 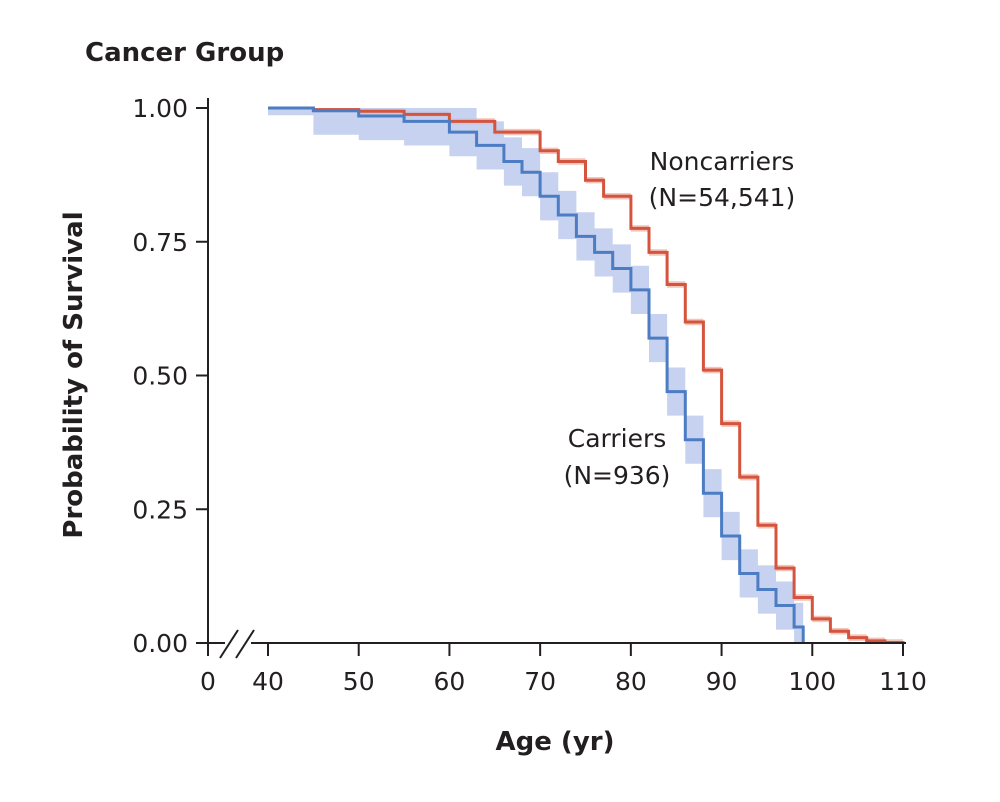 I want to click on x-tick-label: 40, so click(x=268, y=681).